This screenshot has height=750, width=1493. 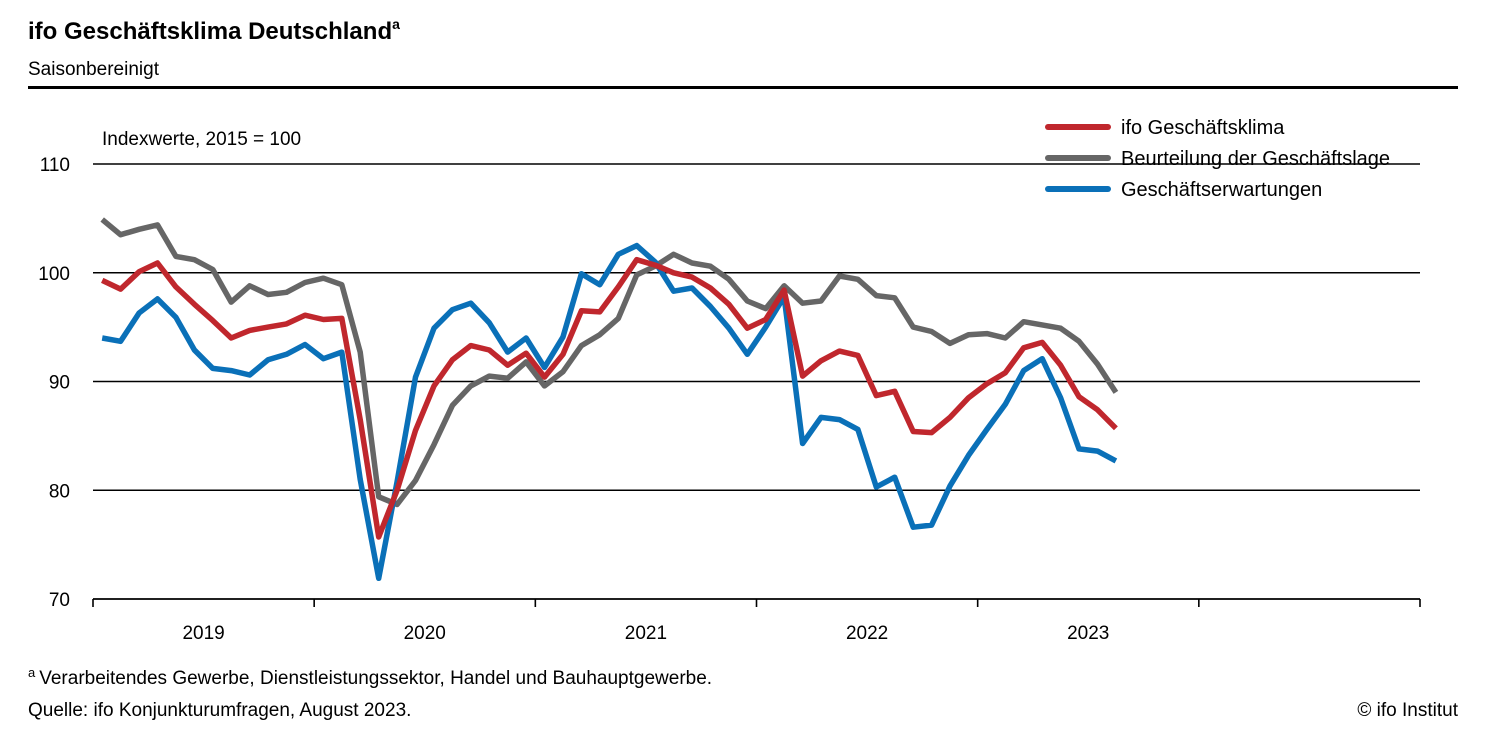 I want to click on chart-title-text: ifo Geschäftsklima Deutschland, so click(x=210, y=31).